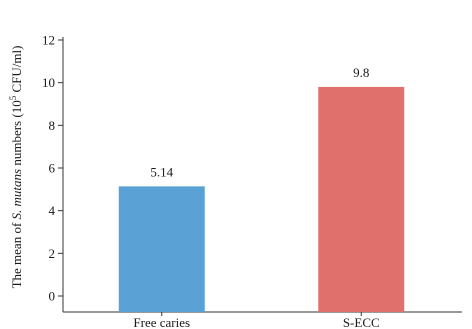 The width and height of the screenshot is (472, 329). Describe the element at coordinates (161, 171) in the screenshot. I see `data-label: 5.14` at that location.